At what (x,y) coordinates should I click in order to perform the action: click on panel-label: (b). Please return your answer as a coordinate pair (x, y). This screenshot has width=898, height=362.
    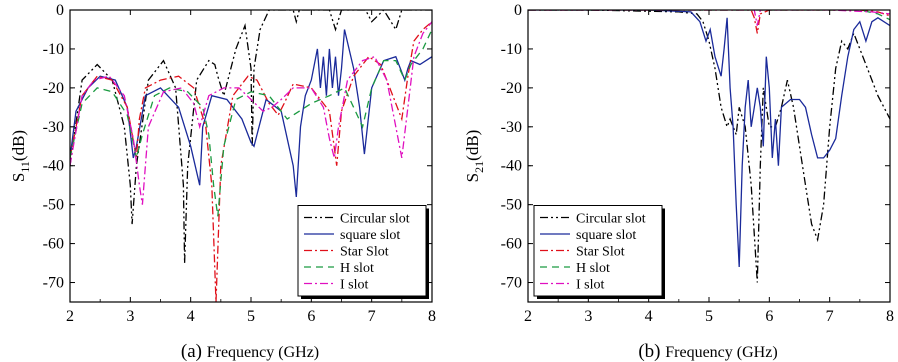
    Looking at the image, I should click on (651, 351).